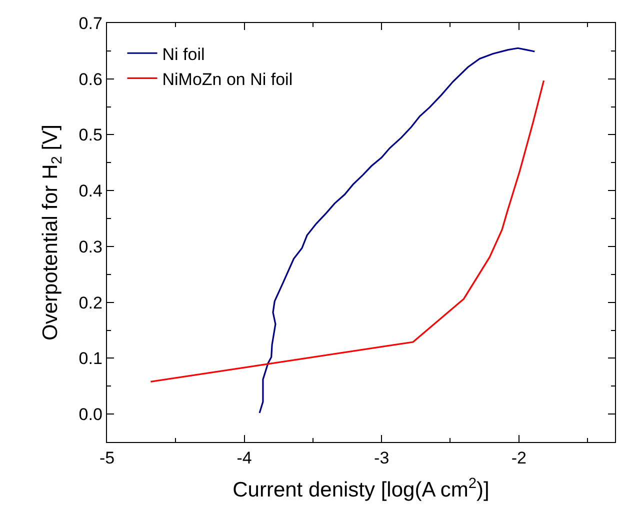  I want to click on x-tick-label: -2, so click(518, 458).